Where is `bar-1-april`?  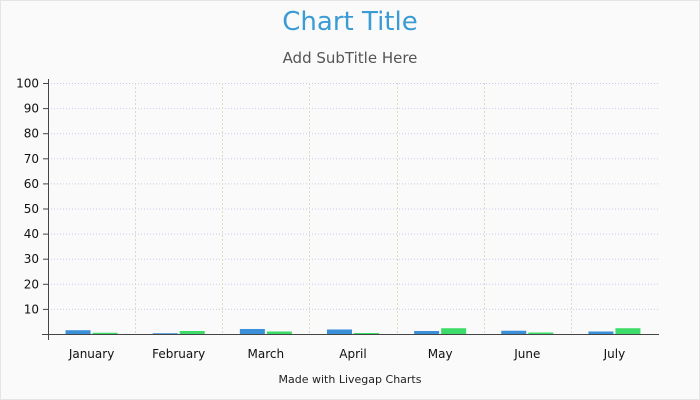 bar-1-april is located at coordinates (339, 331).